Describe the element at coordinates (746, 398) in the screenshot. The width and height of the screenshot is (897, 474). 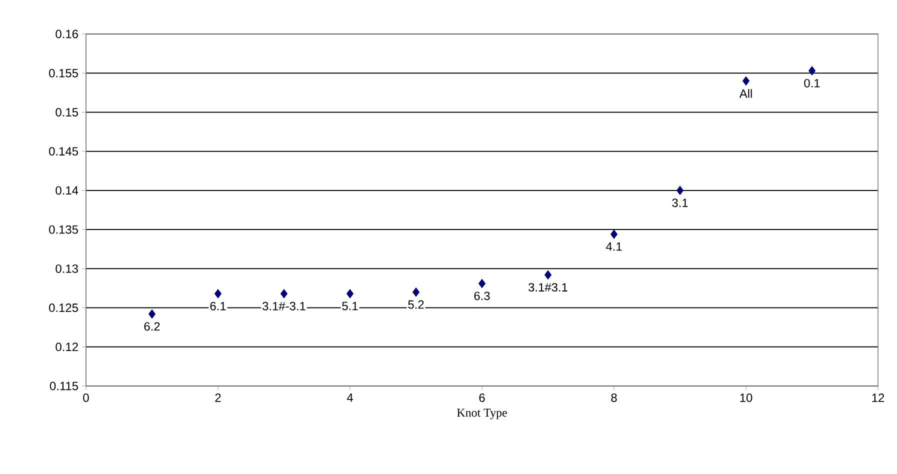
I see `x-tick-label: 10` at that location.